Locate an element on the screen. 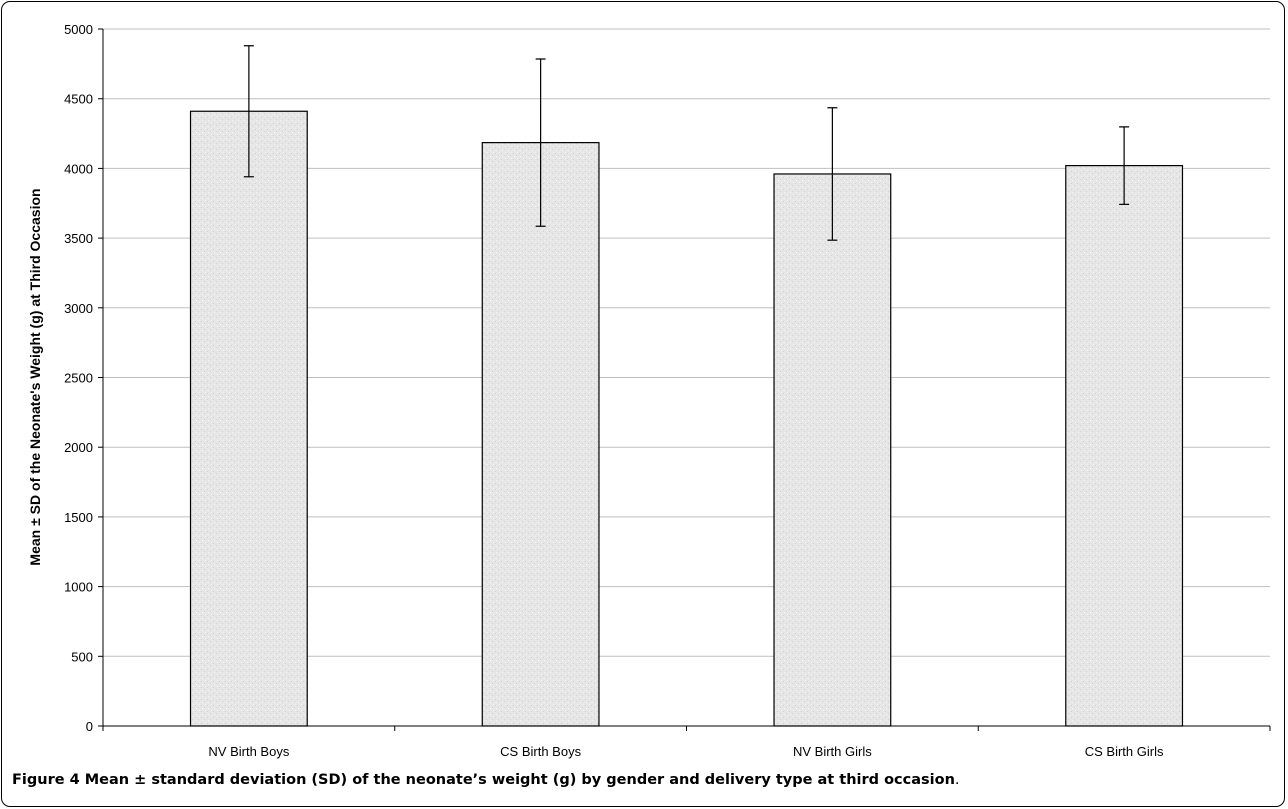 The image size is (1288, 809). x-tick-label: CS Birth Boys is located at coordinates (540, 751).